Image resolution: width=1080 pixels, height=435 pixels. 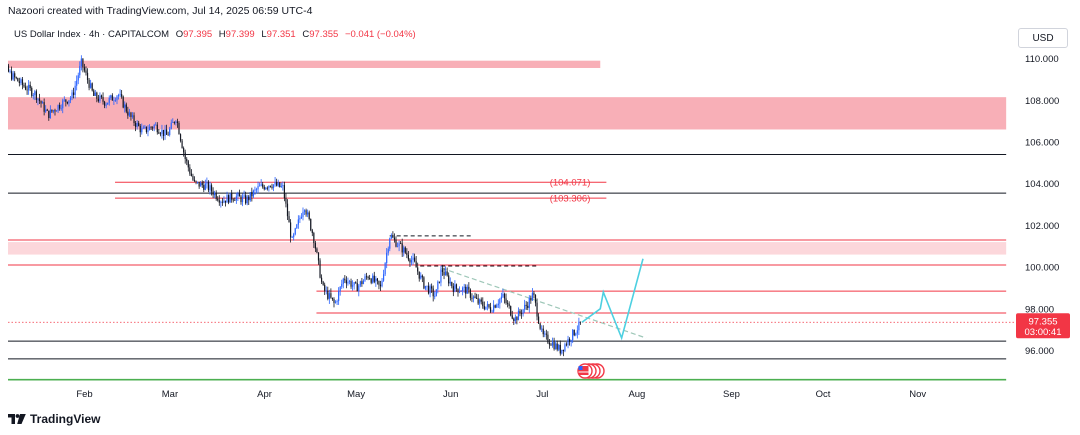 I want to click on symbol-title: US Dollar Index · 4h · CAPITALCOM, so click(x=92, y=34).